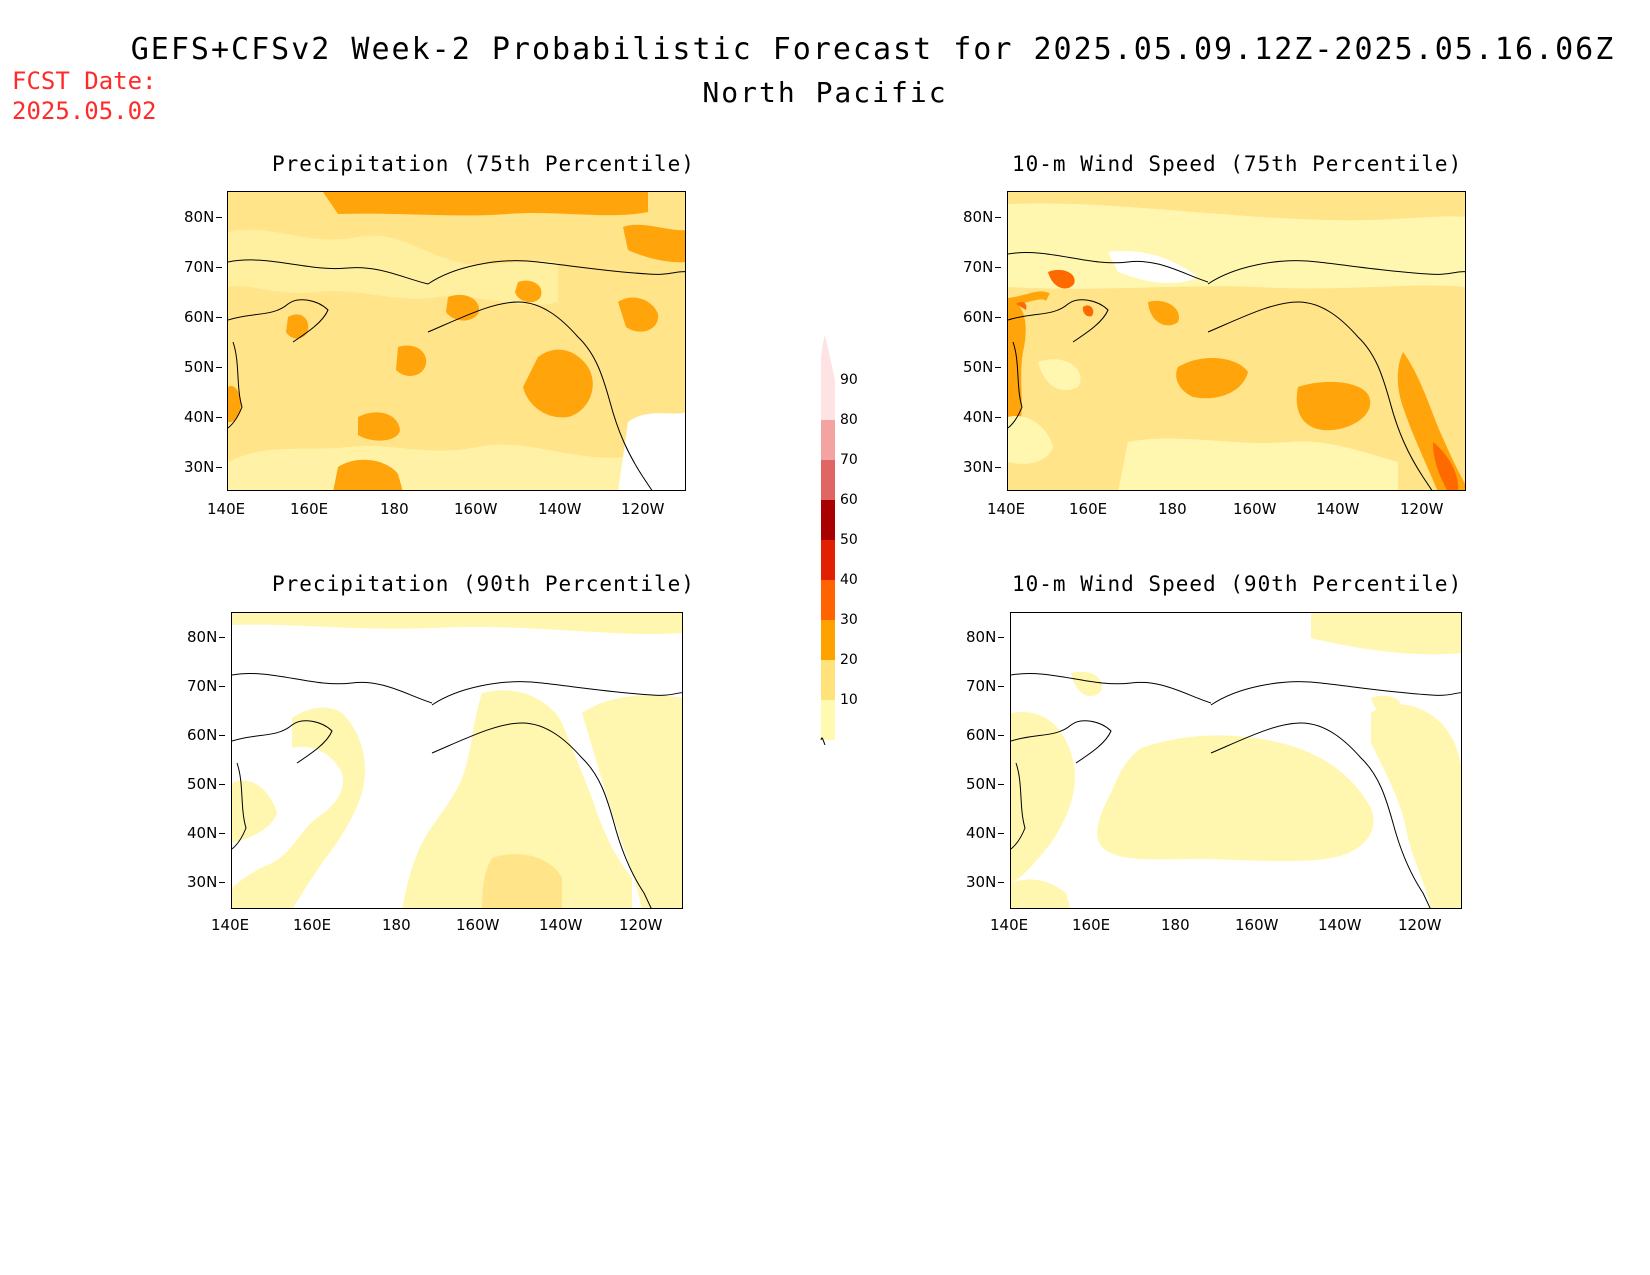 The height and width of the screenshot is (1275, 1650). I want to click on colorbar-label: 90, so click(849, 380).